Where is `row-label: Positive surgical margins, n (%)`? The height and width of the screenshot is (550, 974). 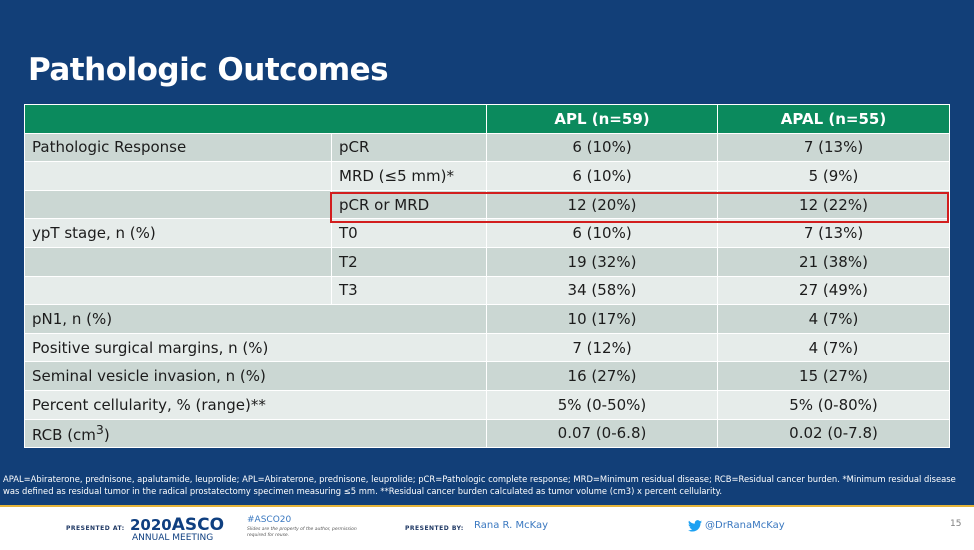
row-label: Positive surgical margins, n (%) is located at coordinates (255, 347).